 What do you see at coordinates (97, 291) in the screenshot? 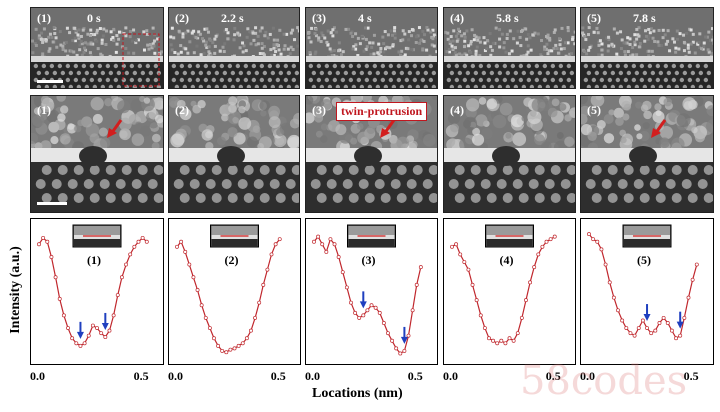
I see `profile-panel: (1)` at bounding box center [97, 291].